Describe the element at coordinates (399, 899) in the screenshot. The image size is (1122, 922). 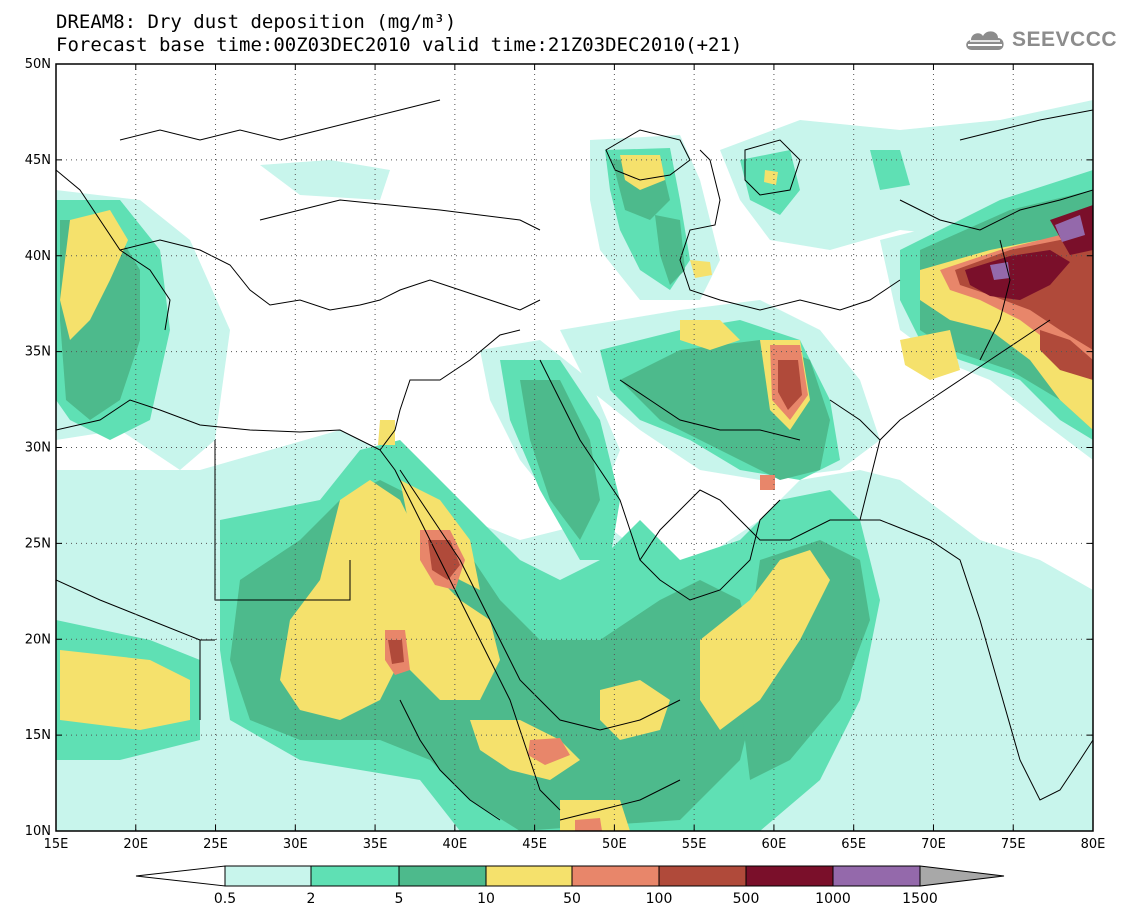
I see `colorbar-label: 5` at that location.